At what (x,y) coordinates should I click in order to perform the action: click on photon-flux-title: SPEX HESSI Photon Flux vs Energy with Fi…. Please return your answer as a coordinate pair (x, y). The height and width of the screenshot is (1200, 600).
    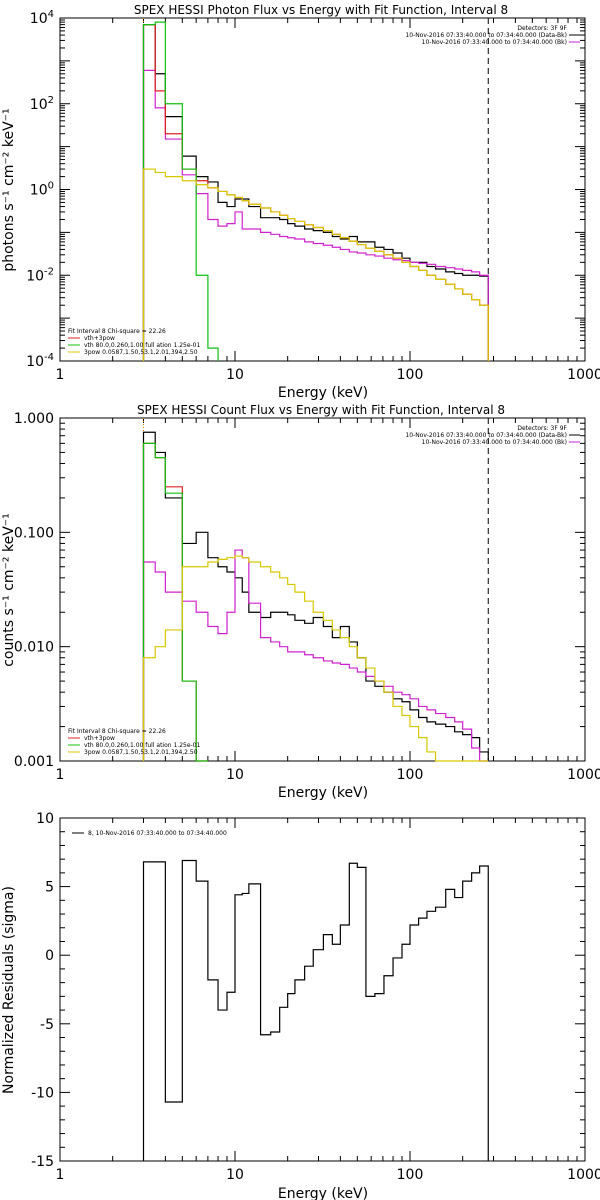
    Looking at the image, I should click on (321, 10).